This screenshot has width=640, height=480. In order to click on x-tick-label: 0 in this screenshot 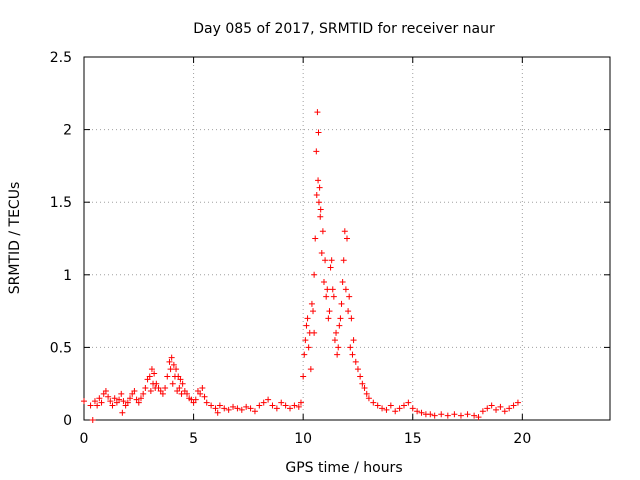, I will do `click(84, 439)`.